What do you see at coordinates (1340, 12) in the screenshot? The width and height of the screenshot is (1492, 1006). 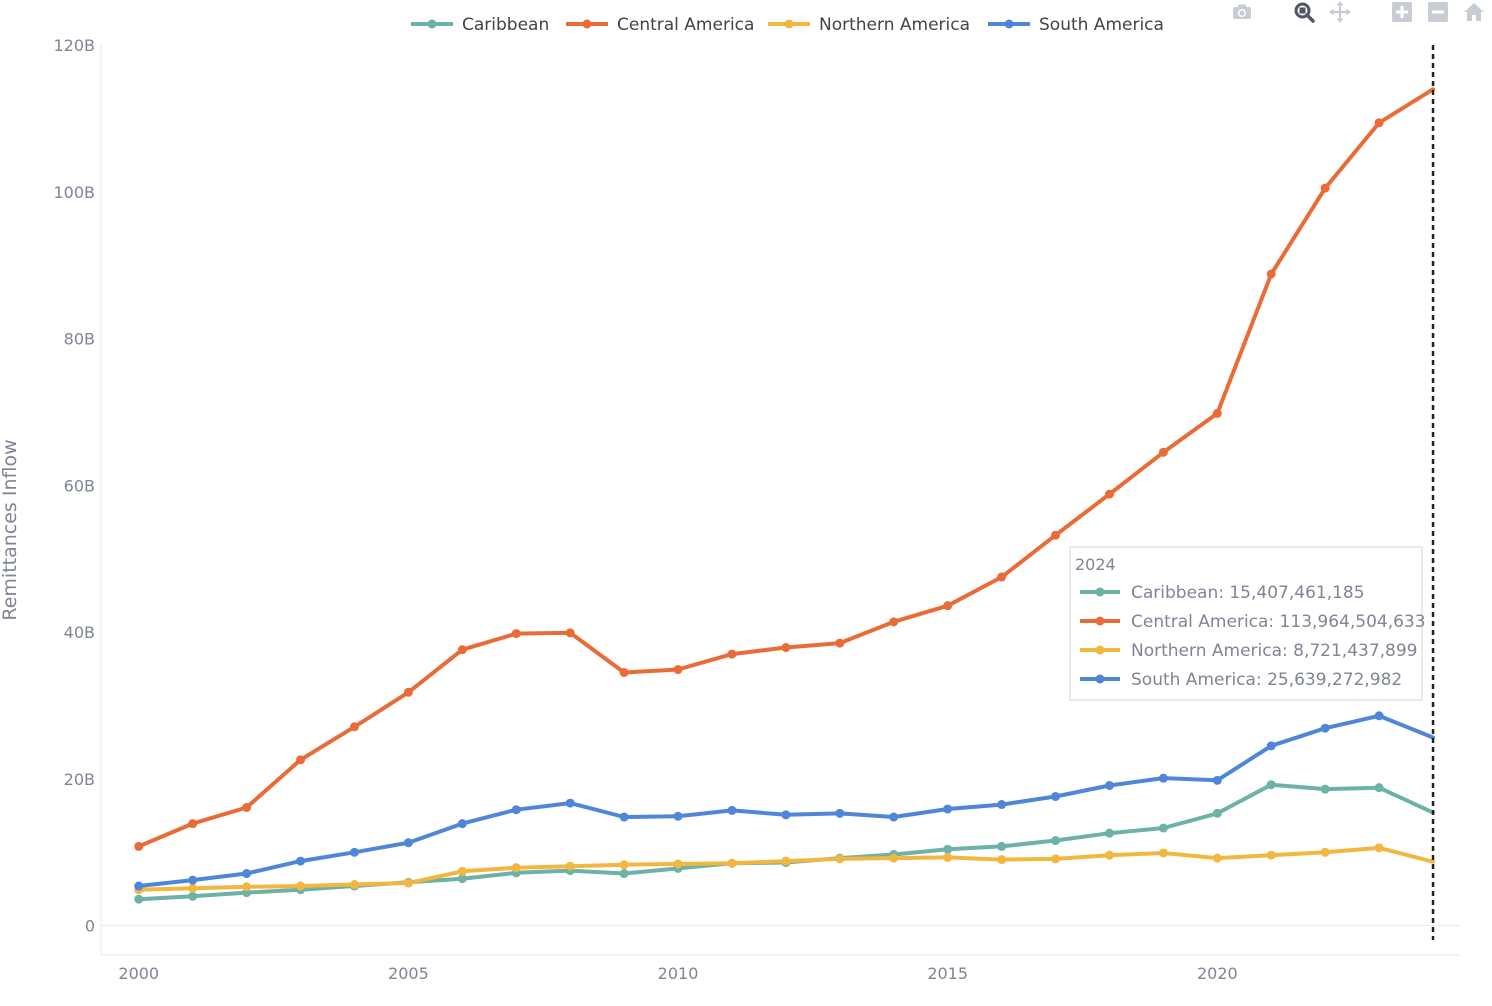 I see `pan-icon` at bounding box center [1340, 12].